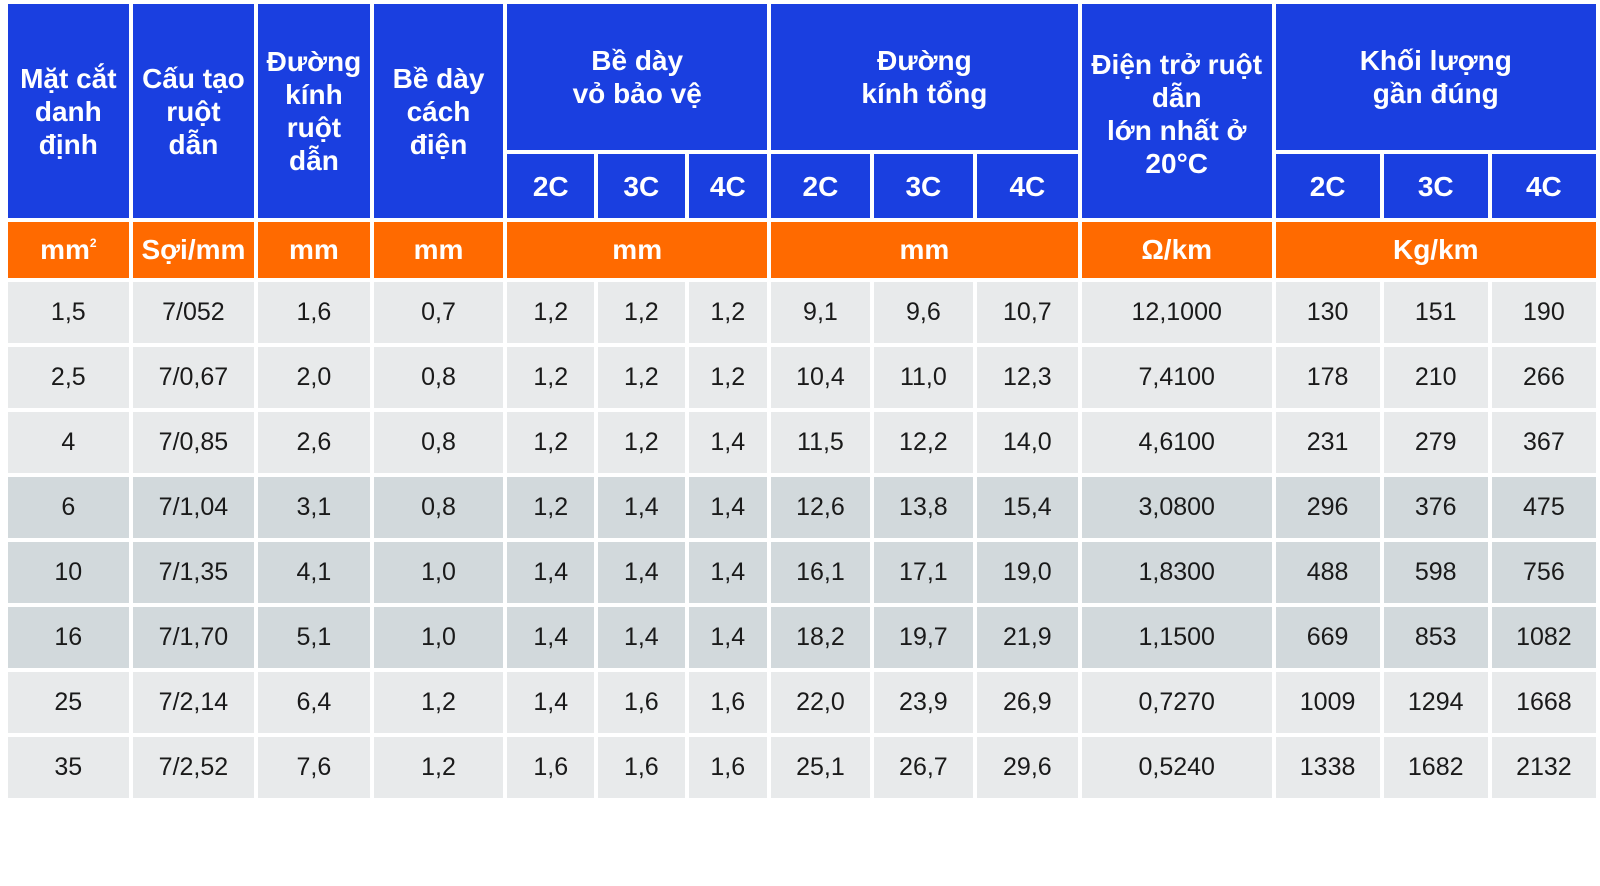 This screenshot has width=1600, height=886. Describe the element at coordinates (923, 314) in the screenshot. I see `table-cell: 9,6` at that location.